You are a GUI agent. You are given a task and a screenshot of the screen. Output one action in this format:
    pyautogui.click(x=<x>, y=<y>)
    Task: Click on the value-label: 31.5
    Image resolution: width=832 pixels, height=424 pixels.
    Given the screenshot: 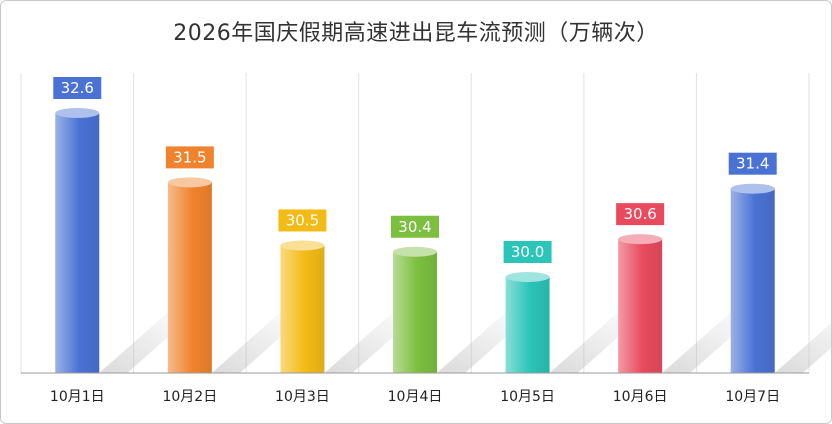 What is the action you would take?
    pyautogui.click(x=189, y=157)
    